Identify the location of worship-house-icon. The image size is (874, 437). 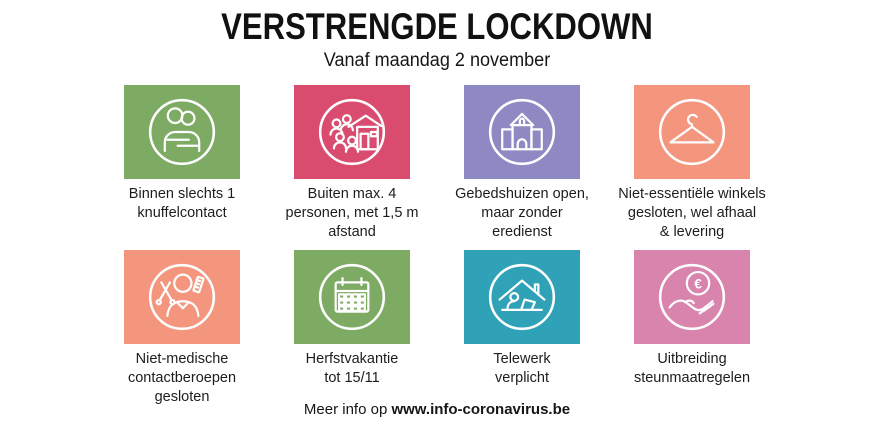
(522, 131).